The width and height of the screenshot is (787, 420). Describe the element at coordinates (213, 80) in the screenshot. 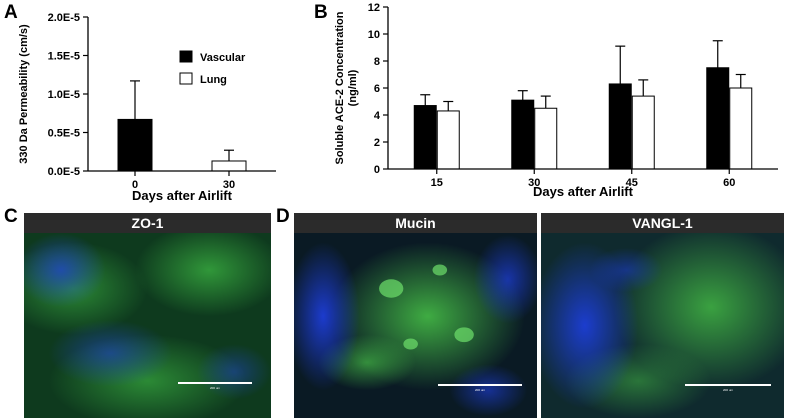

I see `legend-label-lung: Lung` at that location.